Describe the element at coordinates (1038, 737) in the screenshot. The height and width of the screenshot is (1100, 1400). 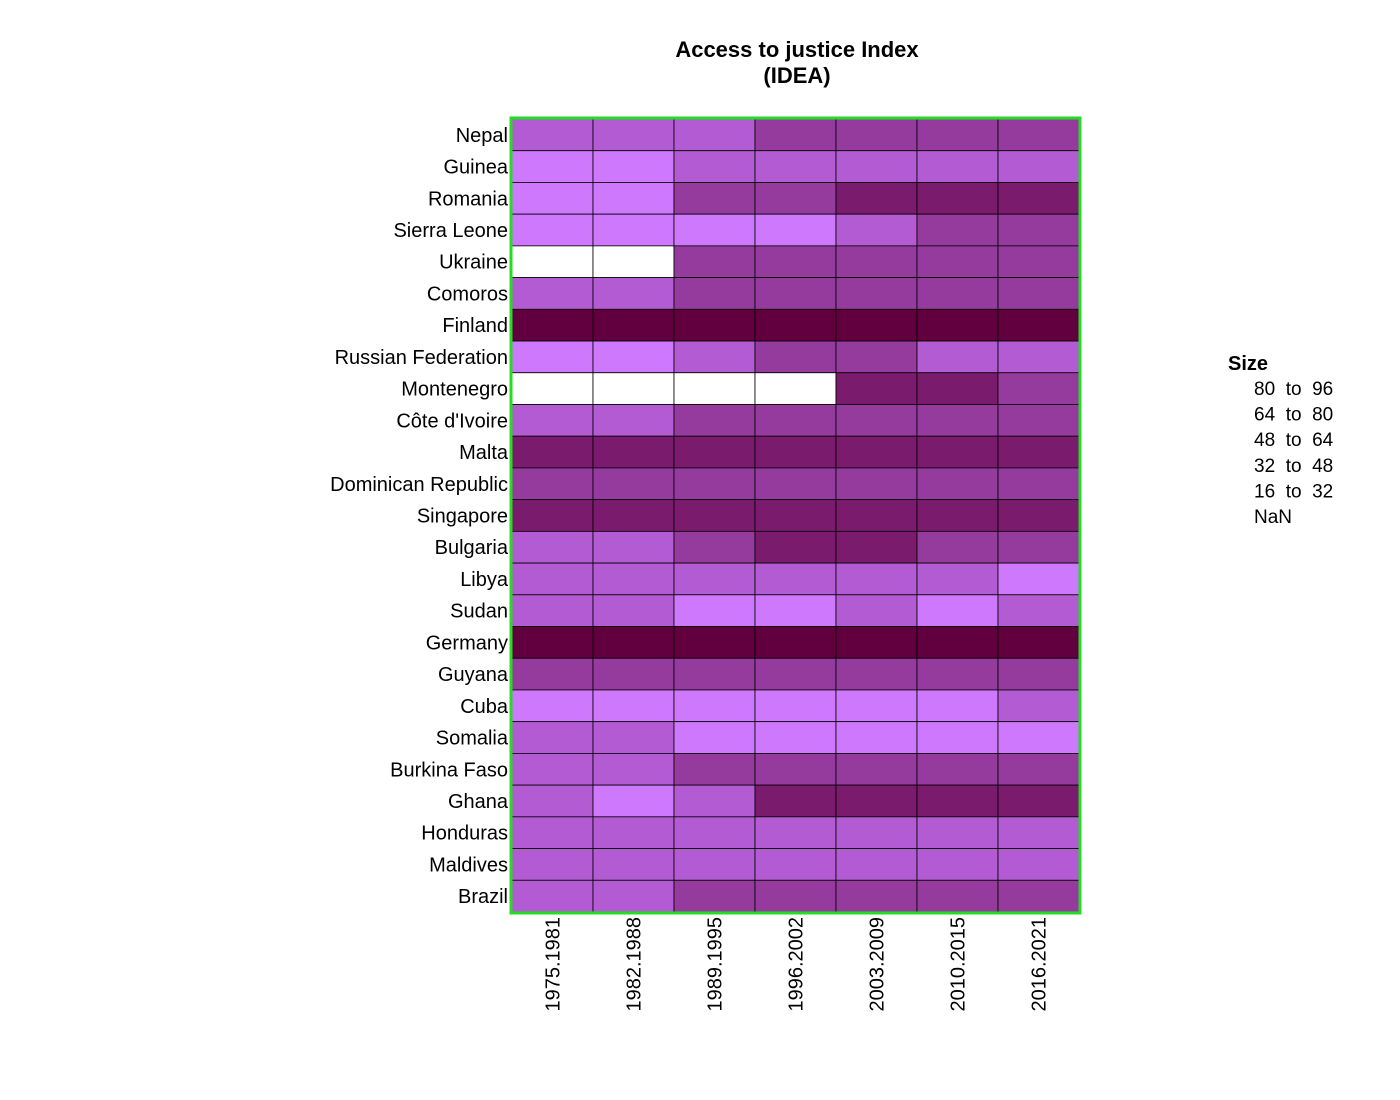
I see `heatmap-cell-somalia-2016-2021` at that location.